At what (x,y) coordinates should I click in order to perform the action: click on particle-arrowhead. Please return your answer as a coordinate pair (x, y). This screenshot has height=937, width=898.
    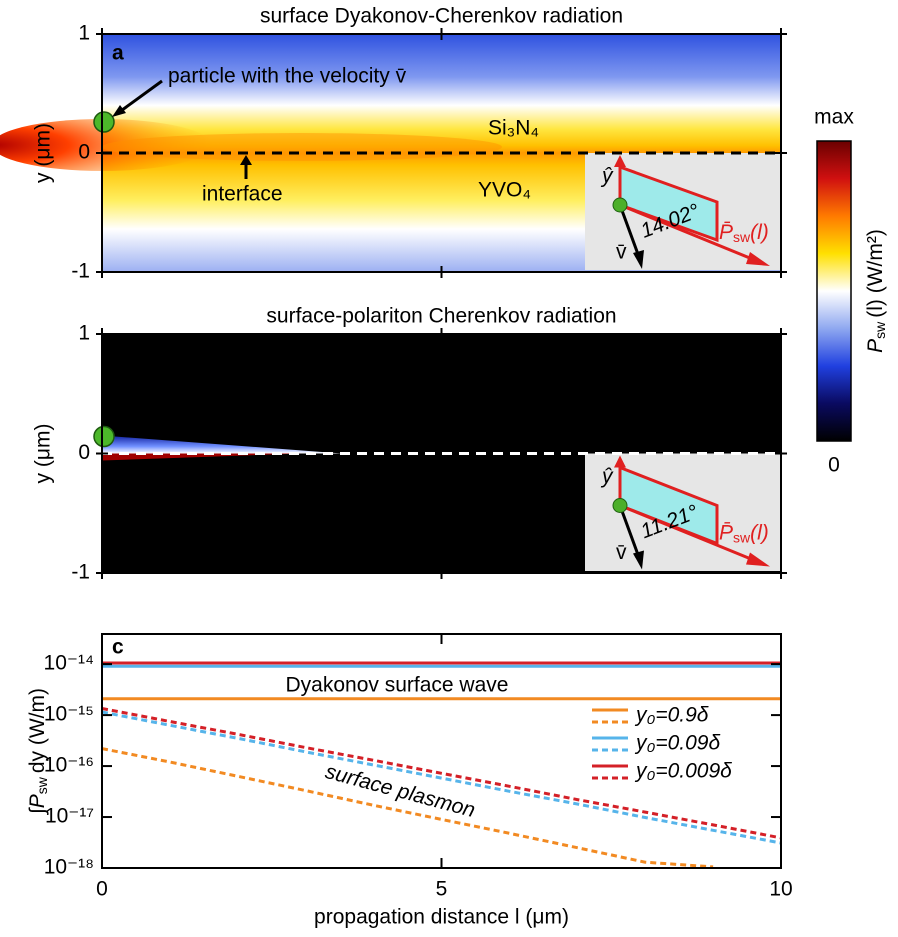
    Looking at the image, I should click on (119, 111).